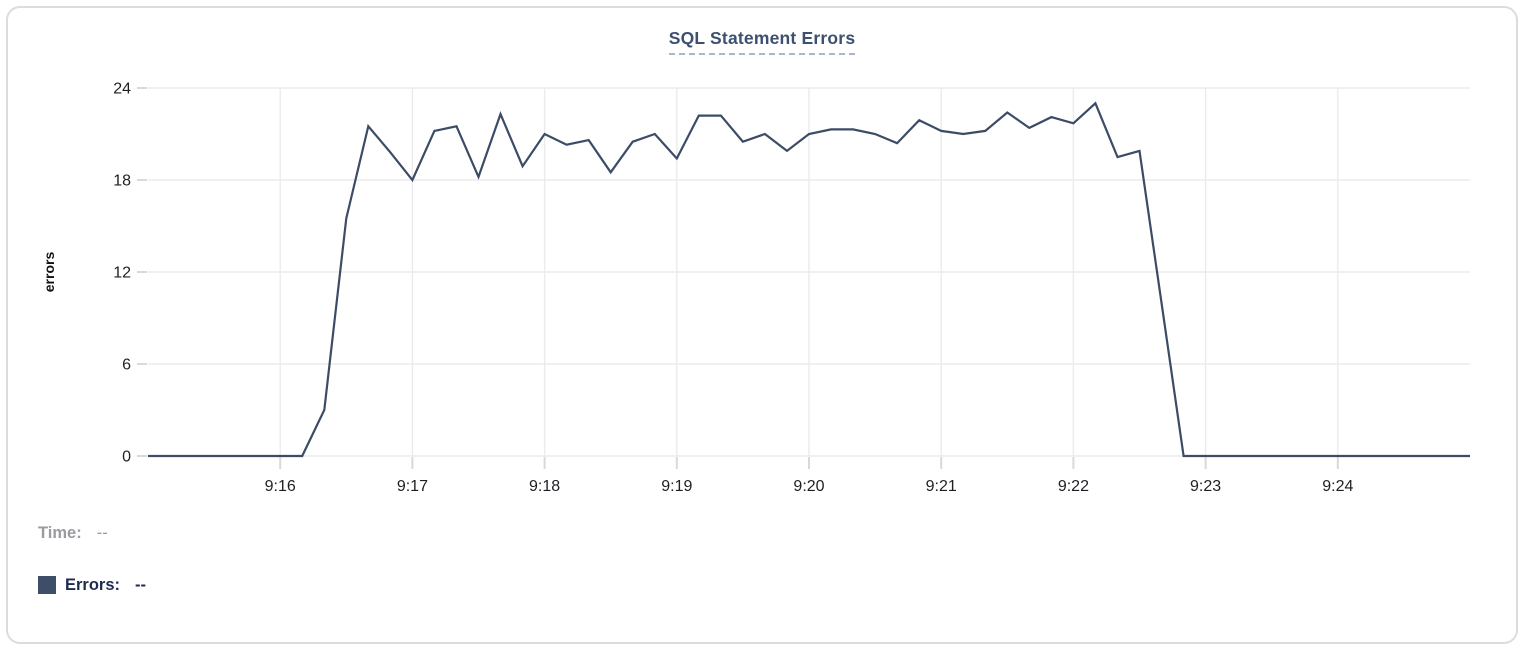 The height and width of the screenshot is (652, 1528). Describe the element at coordinates (102, 532) in the screenshot. I see `time-value: --` at that location.